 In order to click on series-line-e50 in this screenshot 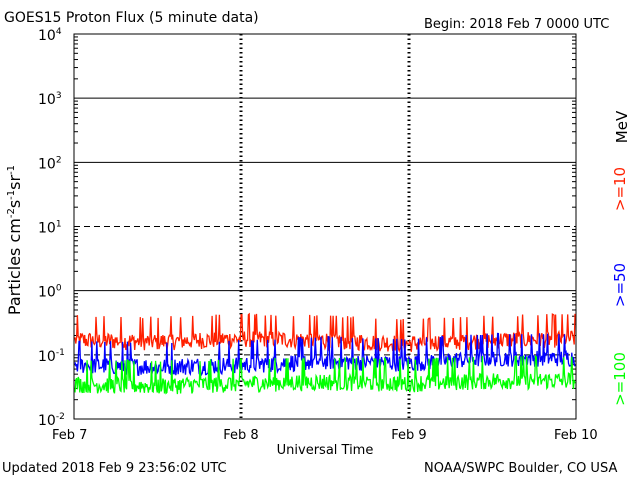, I will do `click(325, 354)`.